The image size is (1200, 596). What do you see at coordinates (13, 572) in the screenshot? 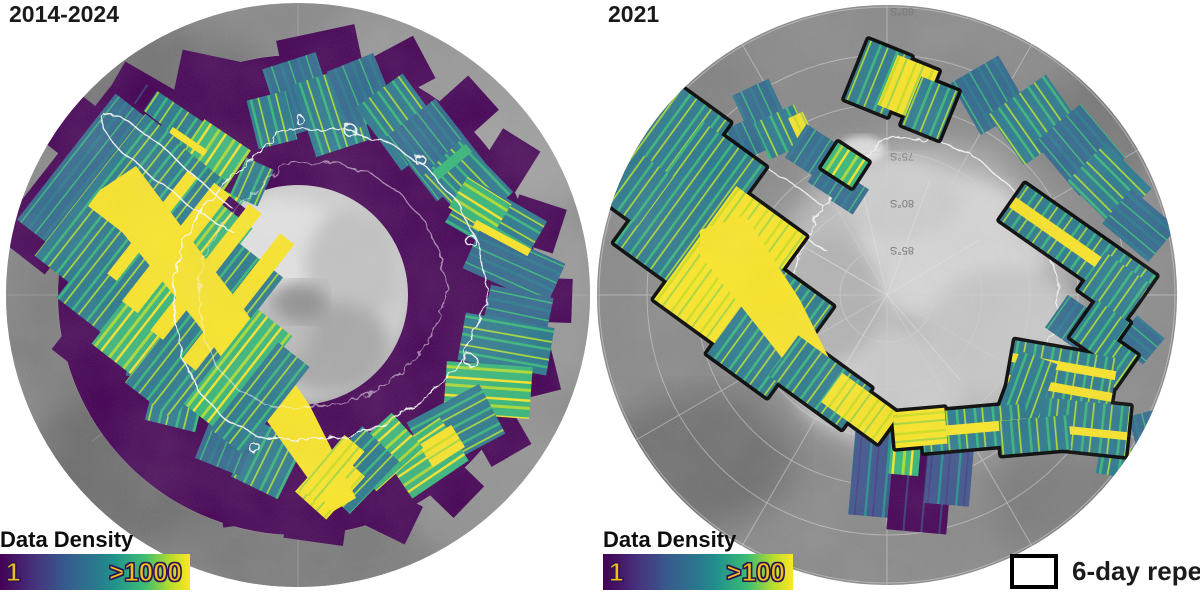
I see `colorbar-left-min-label: 1` at bounding box center [13, 572].